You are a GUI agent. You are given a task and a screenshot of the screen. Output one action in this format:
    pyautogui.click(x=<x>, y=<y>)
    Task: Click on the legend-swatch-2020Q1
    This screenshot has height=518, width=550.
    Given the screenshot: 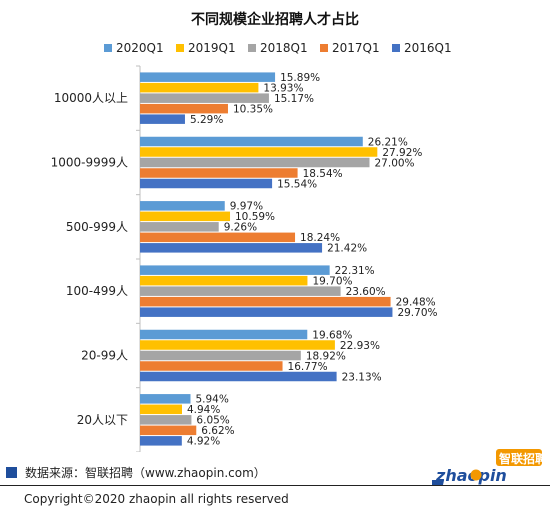 What is the action you would take?
    pyautogui.click(x=108, y=48)
    